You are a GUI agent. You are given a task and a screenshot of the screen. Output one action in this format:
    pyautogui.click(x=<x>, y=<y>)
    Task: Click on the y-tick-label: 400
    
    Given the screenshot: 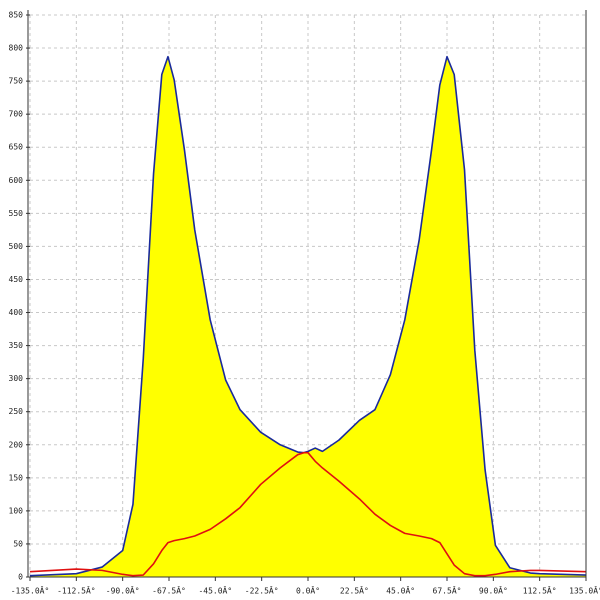 What is the action you would take?
    pyautogui.click(x=16, y=312)
    